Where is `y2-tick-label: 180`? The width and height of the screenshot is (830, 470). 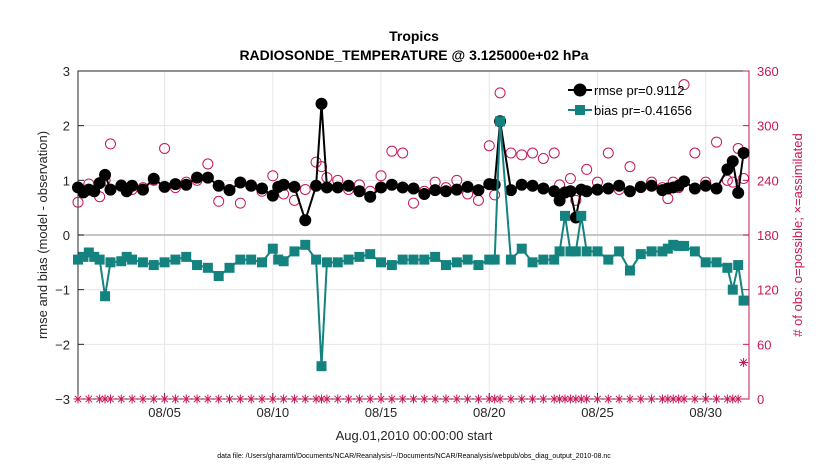 y2-tick-label: 180 is located at coordinates (768, 235).